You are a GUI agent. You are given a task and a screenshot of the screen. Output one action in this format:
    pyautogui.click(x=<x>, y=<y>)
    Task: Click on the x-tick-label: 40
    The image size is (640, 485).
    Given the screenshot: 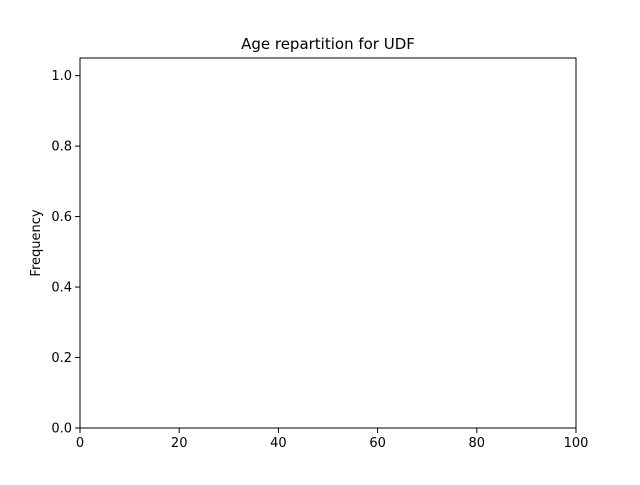 What is the action you would take?
    pyautogui.click(x=278, y=443)
    